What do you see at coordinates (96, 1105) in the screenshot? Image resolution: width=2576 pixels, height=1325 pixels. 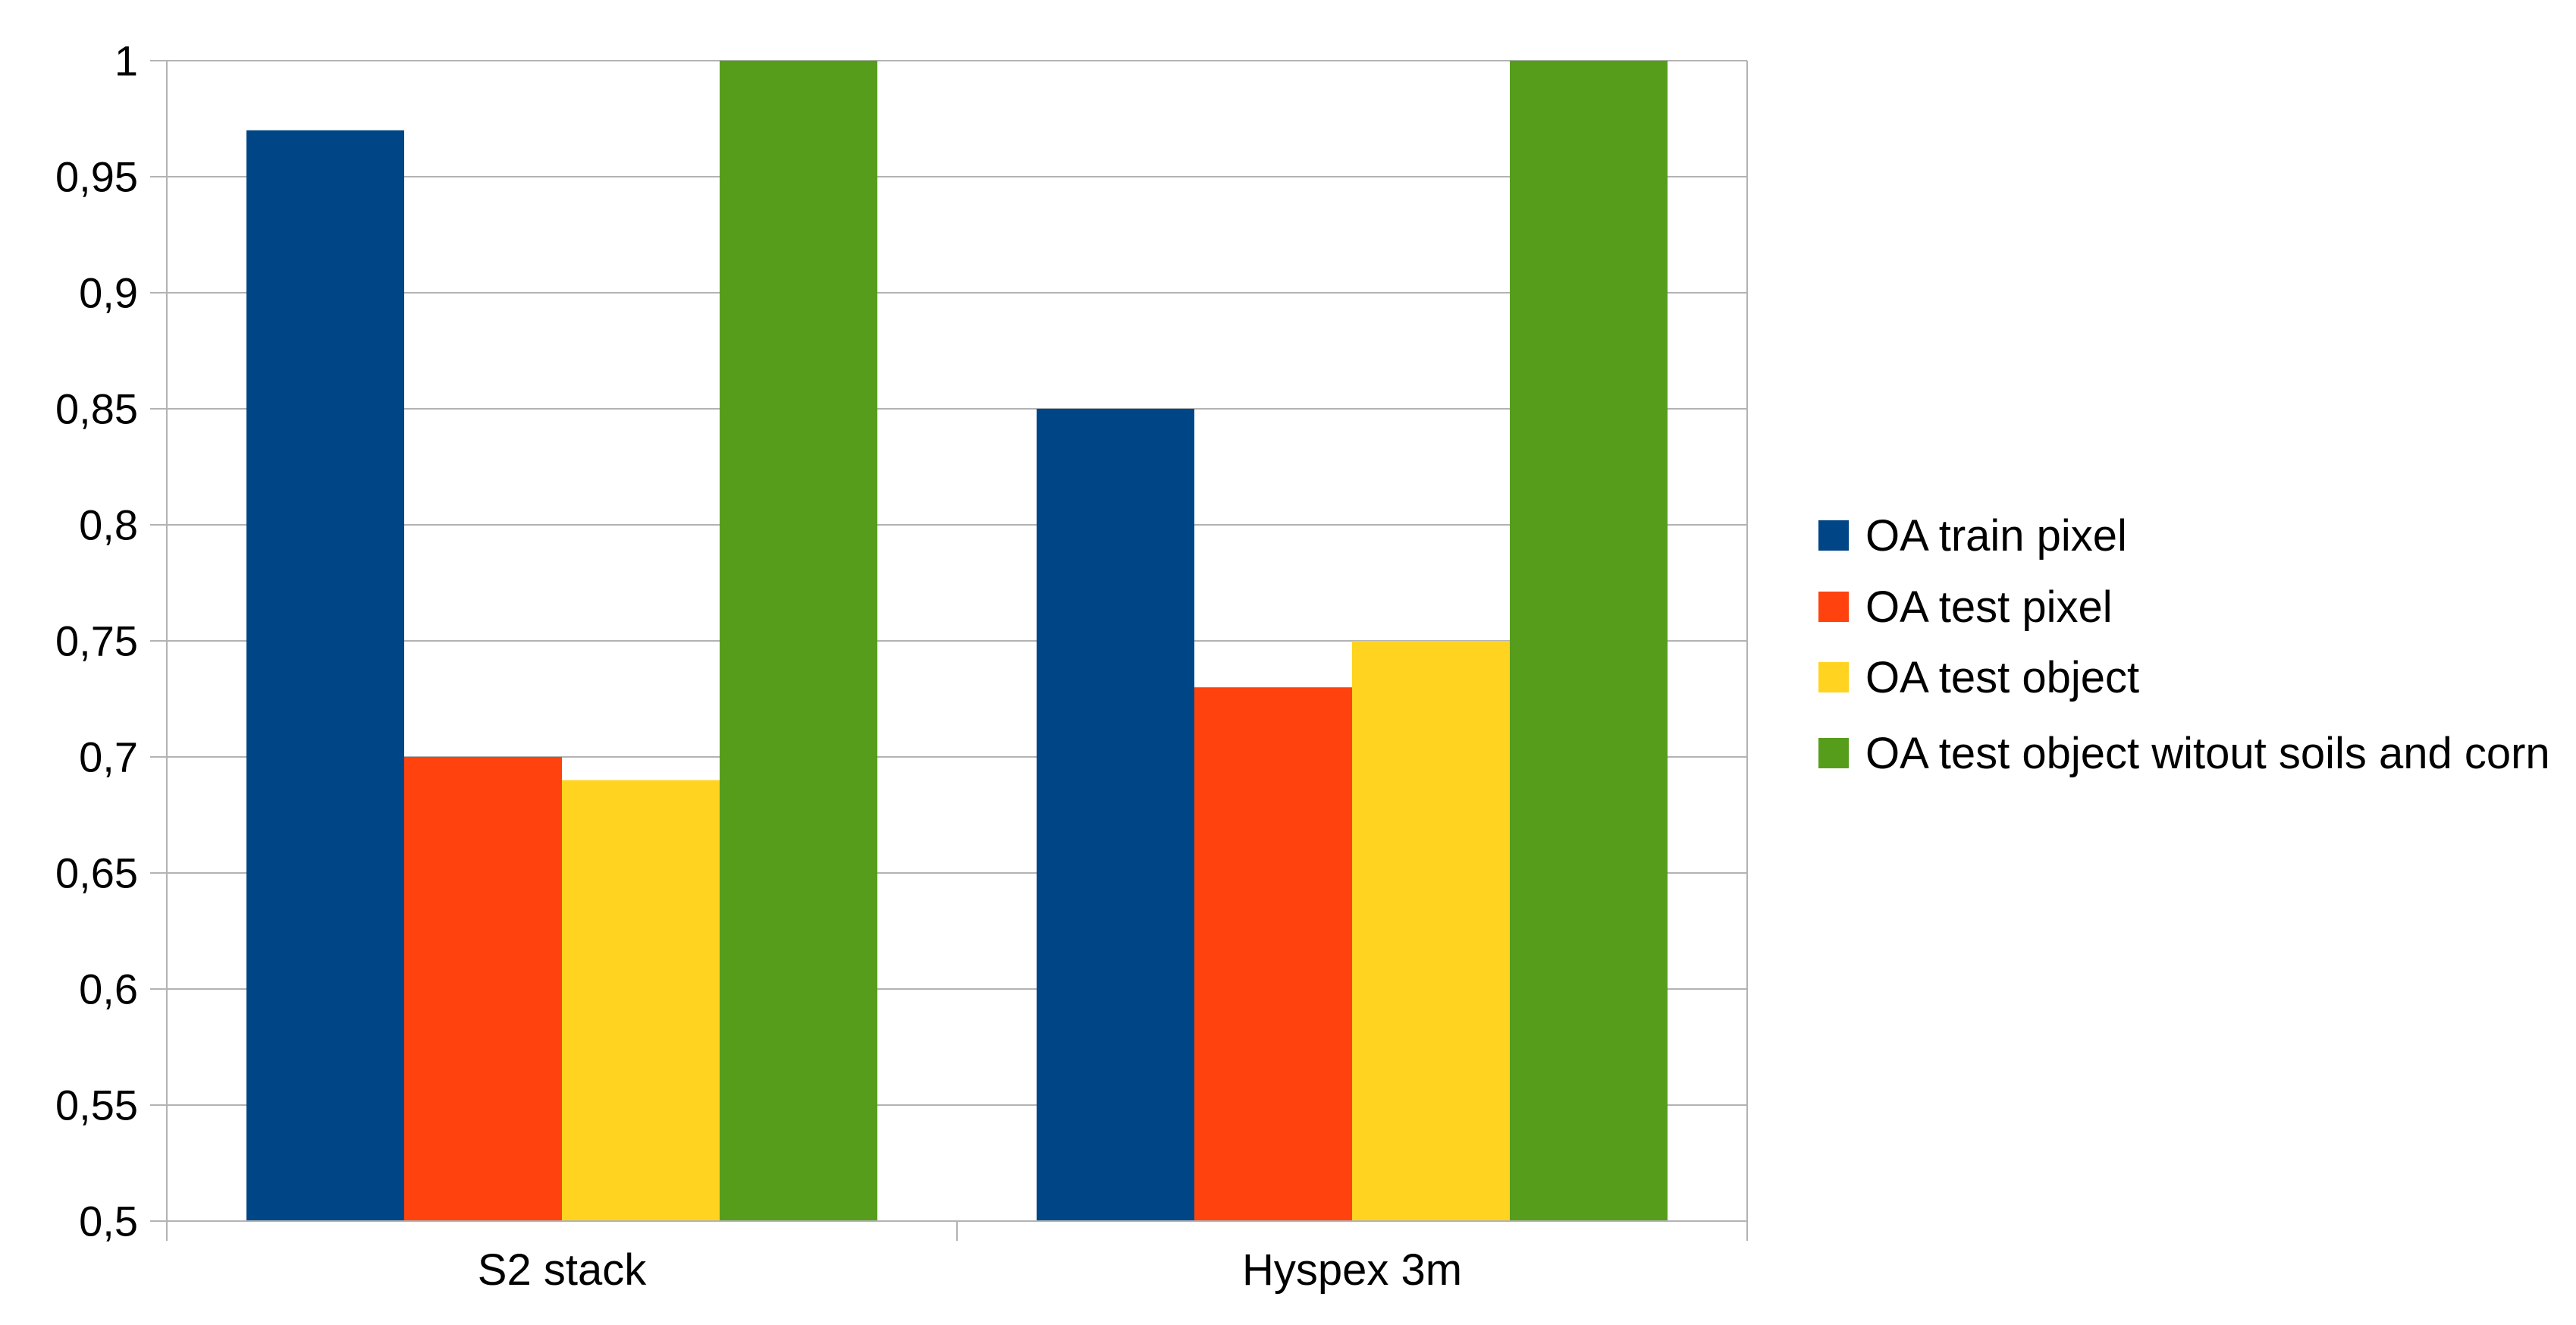 I see `y-tick-label: 0,55` at bounding box center [96, 1105].